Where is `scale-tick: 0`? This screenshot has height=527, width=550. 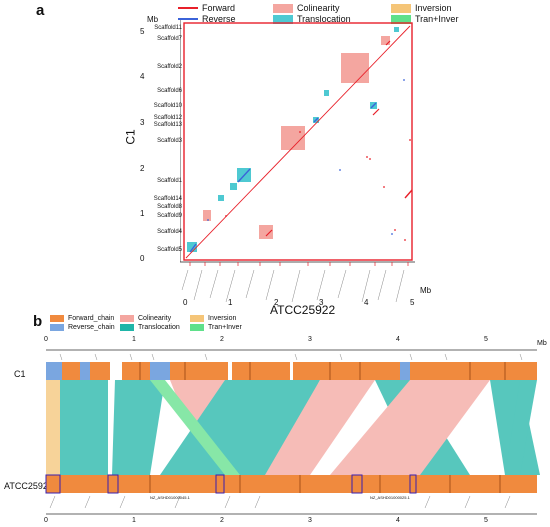 scale-tick: 0 is located at coordinates (46, 520).